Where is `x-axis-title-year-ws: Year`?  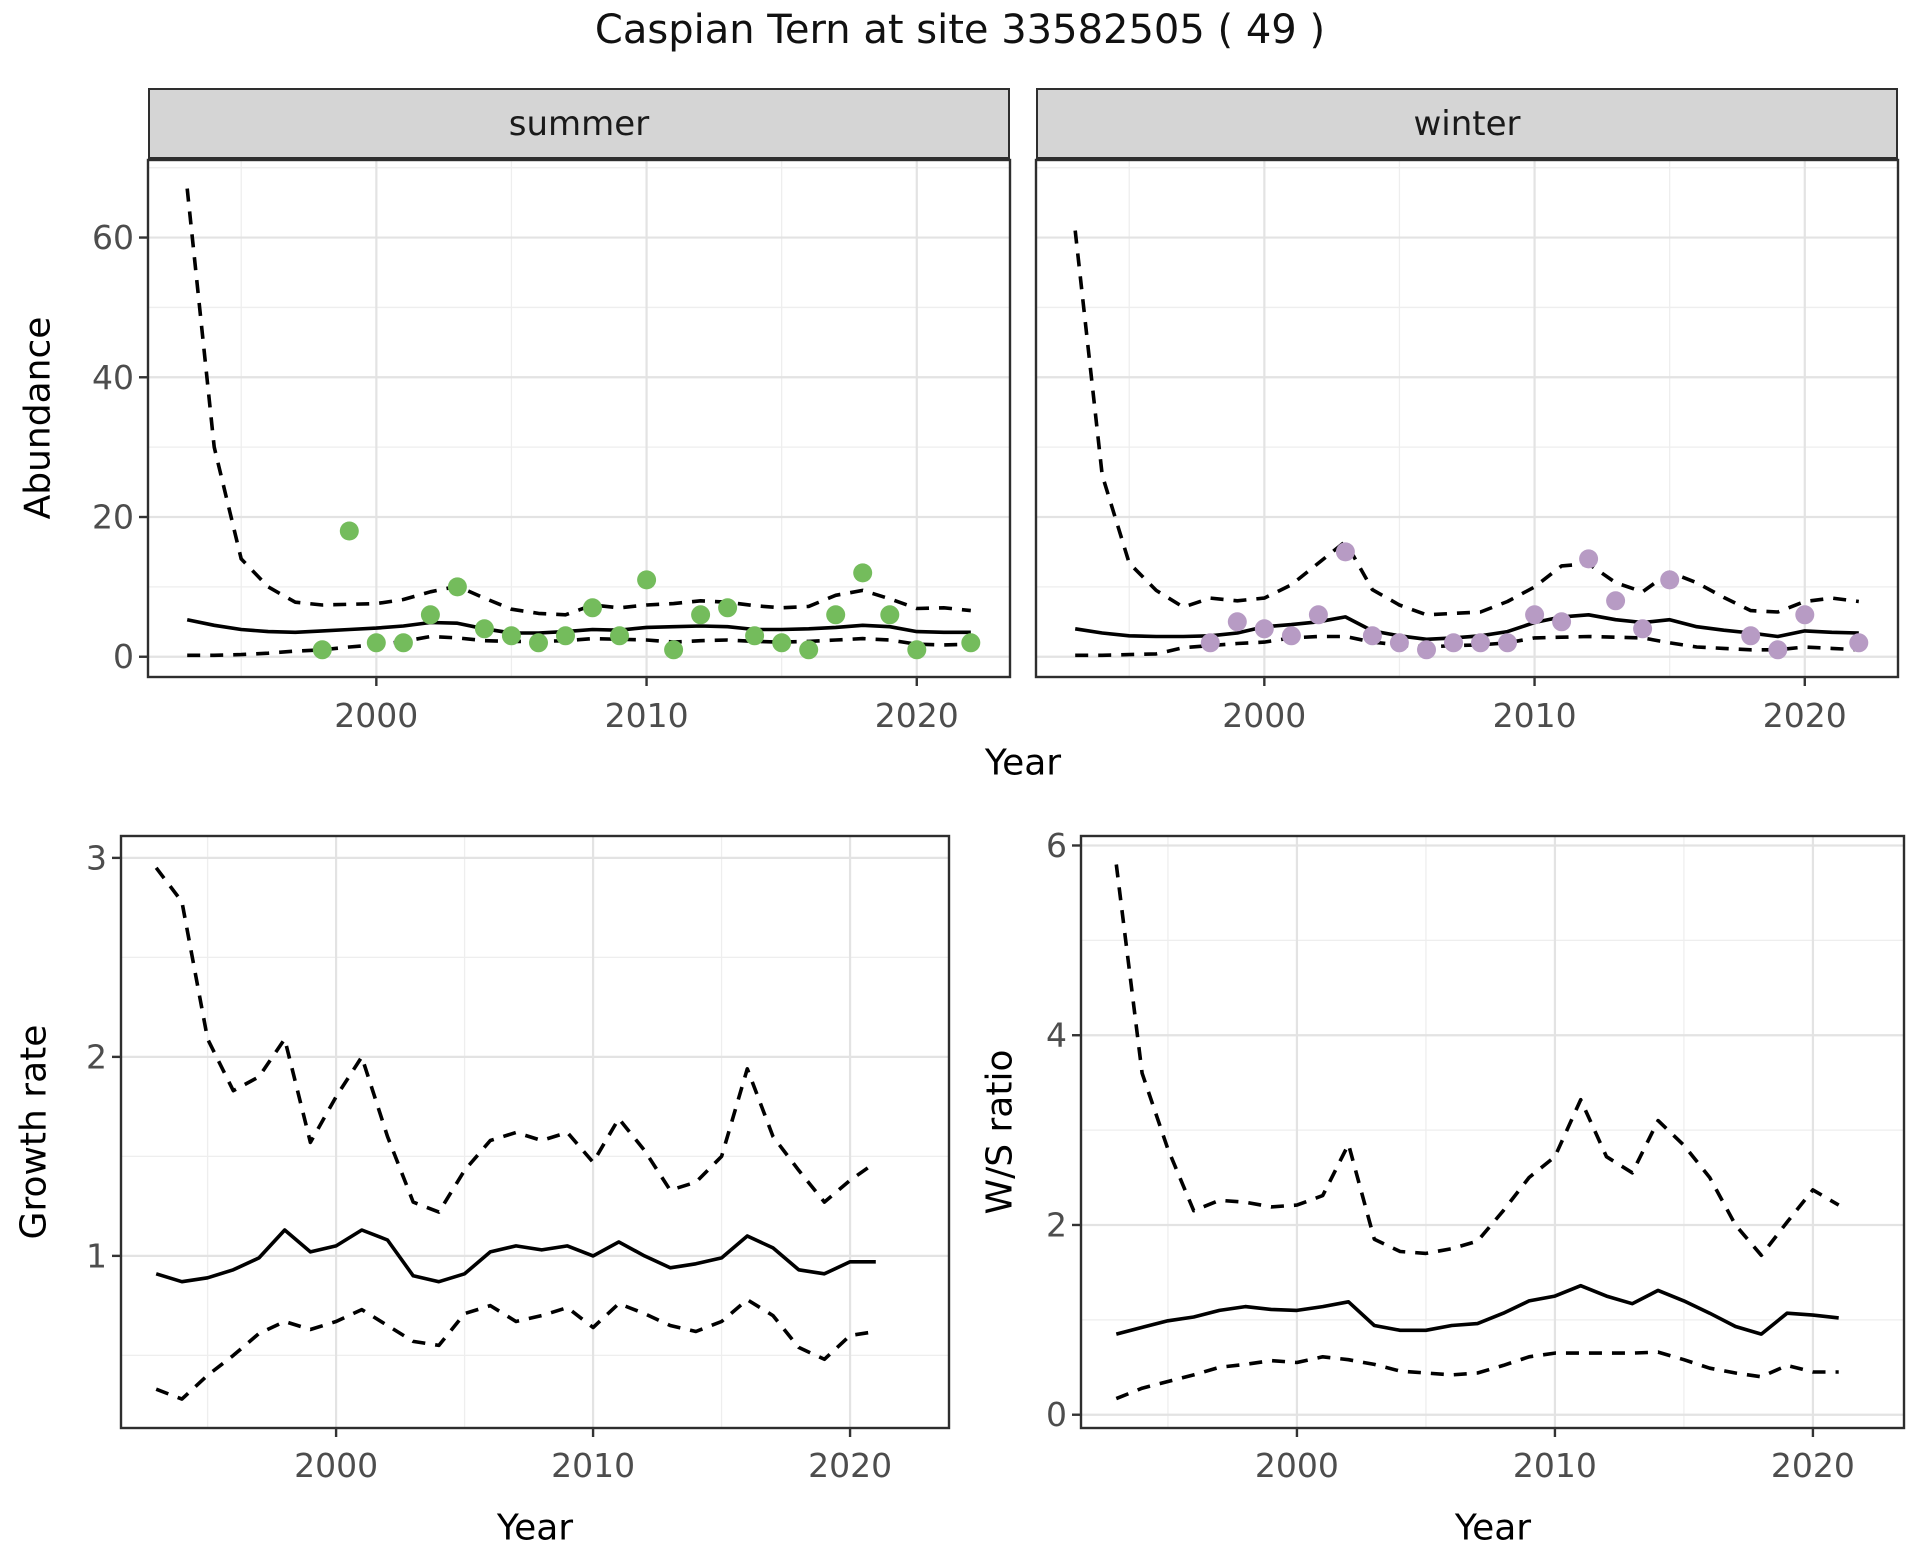
x-axis-title-year-ws: Year is located at coordinates (1493, 1528).